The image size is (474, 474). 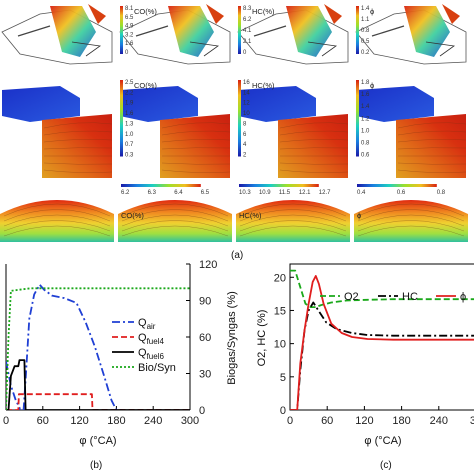 I want to click on chart-b-y2-label: Biogas/Syngas (%), so click(x=232, y=338).